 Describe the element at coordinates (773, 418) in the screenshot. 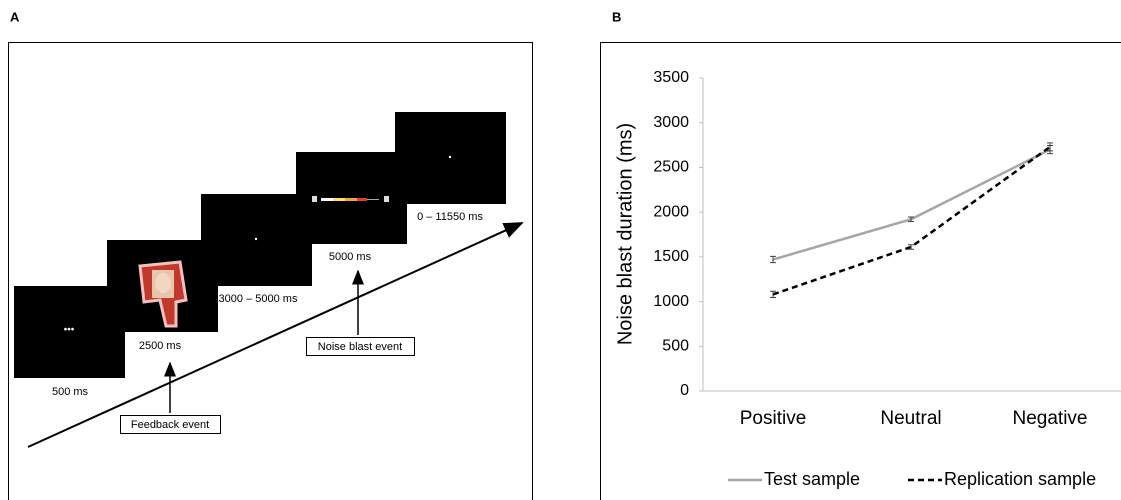

I see `x-tick-label: Positive` at that location.